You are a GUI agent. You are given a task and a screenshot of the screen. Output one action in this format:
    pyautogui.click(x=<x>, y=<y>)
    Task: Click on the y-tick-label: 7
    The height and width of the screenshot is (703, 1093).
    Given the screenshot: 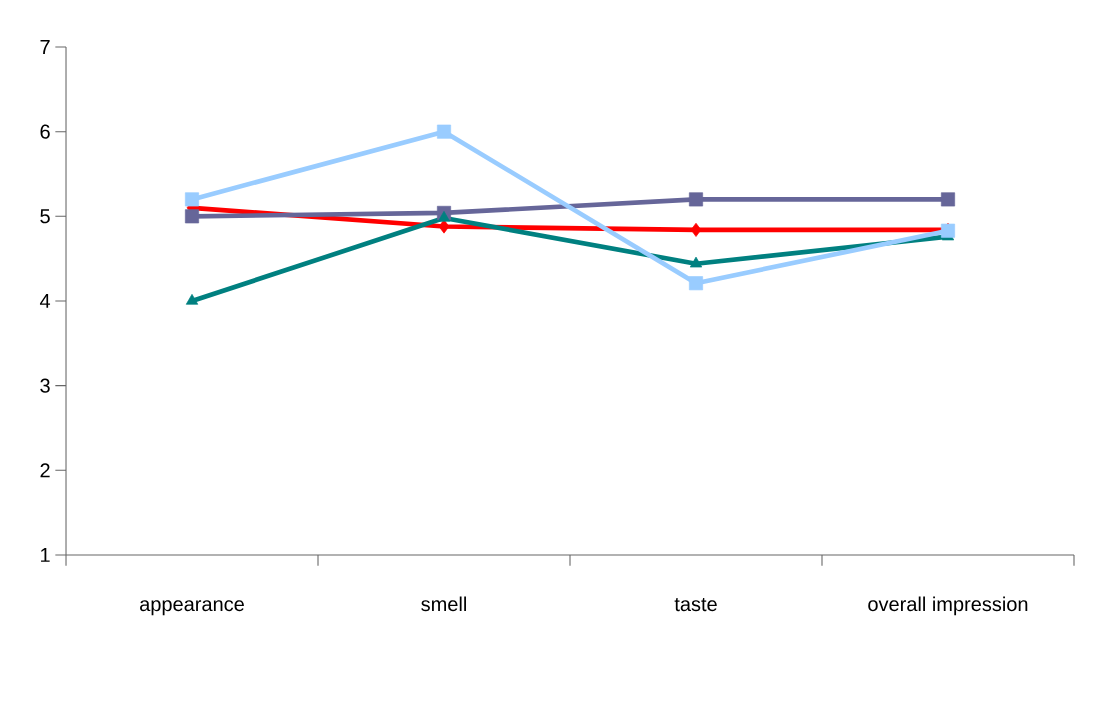 What is the action you would take?
    pyautogui.click(x=45, y=47)
    